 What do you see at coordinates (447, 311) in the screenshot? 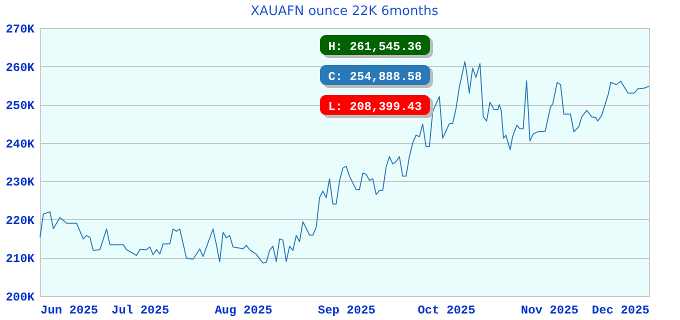
I see `x-tick-label: Oct 2025` at bounding box center [447, 311].